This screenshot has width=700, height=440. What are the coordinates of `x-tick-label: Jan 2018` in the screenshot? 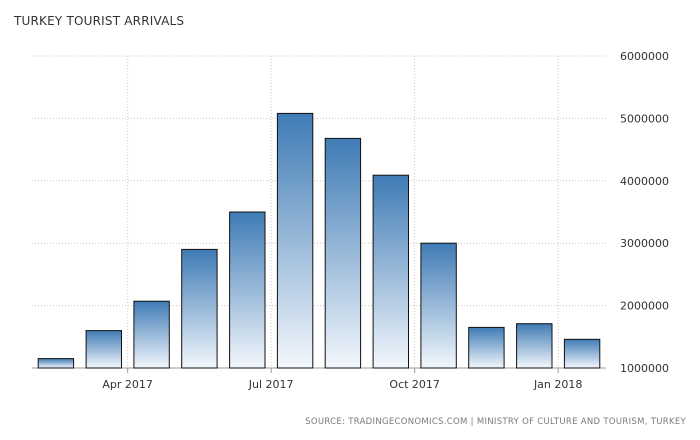 It's located at (557, 384).